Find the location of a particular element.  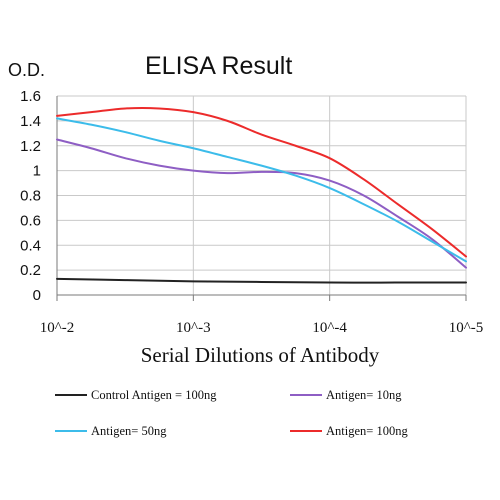

y-tick-label: 0 is located at coordinates (37, 295).